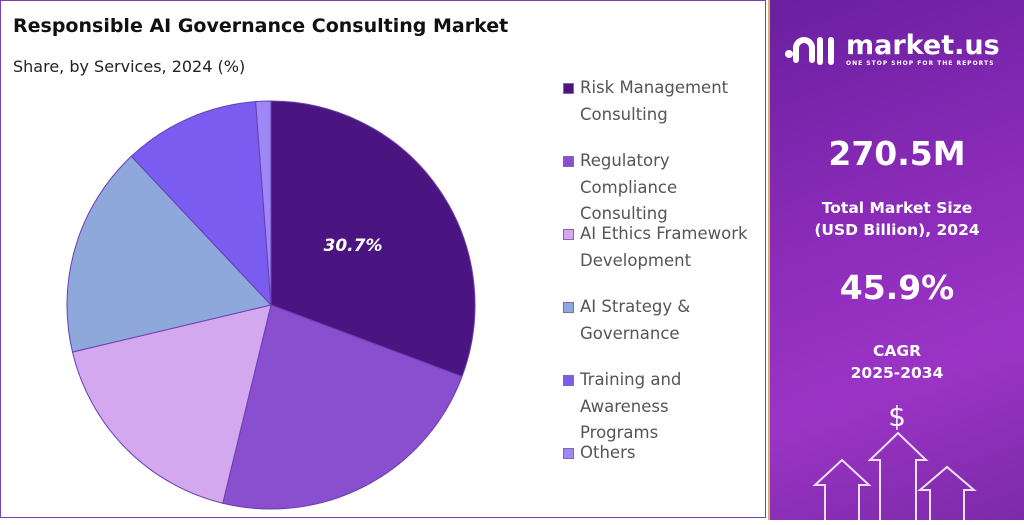  I want to click on legend-label: Others, so click(608, 452).